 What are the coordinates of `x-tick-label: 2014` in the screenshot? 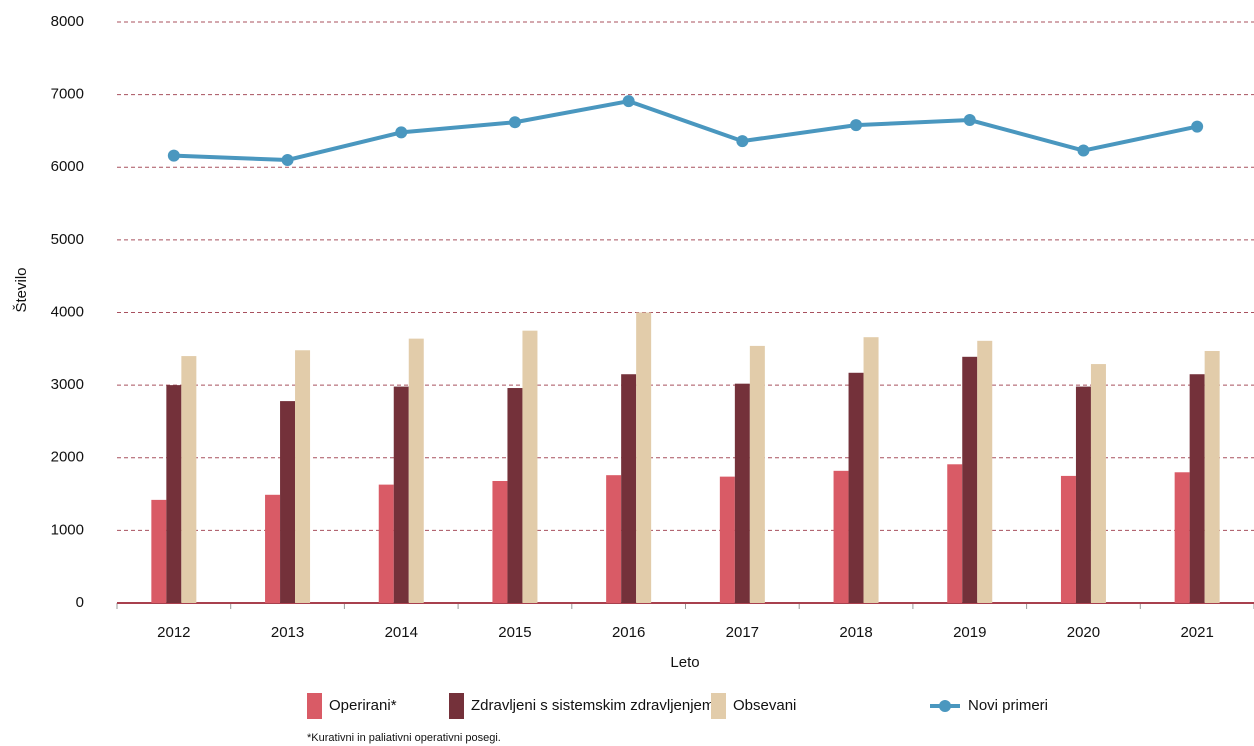 It's located at (401, 632).